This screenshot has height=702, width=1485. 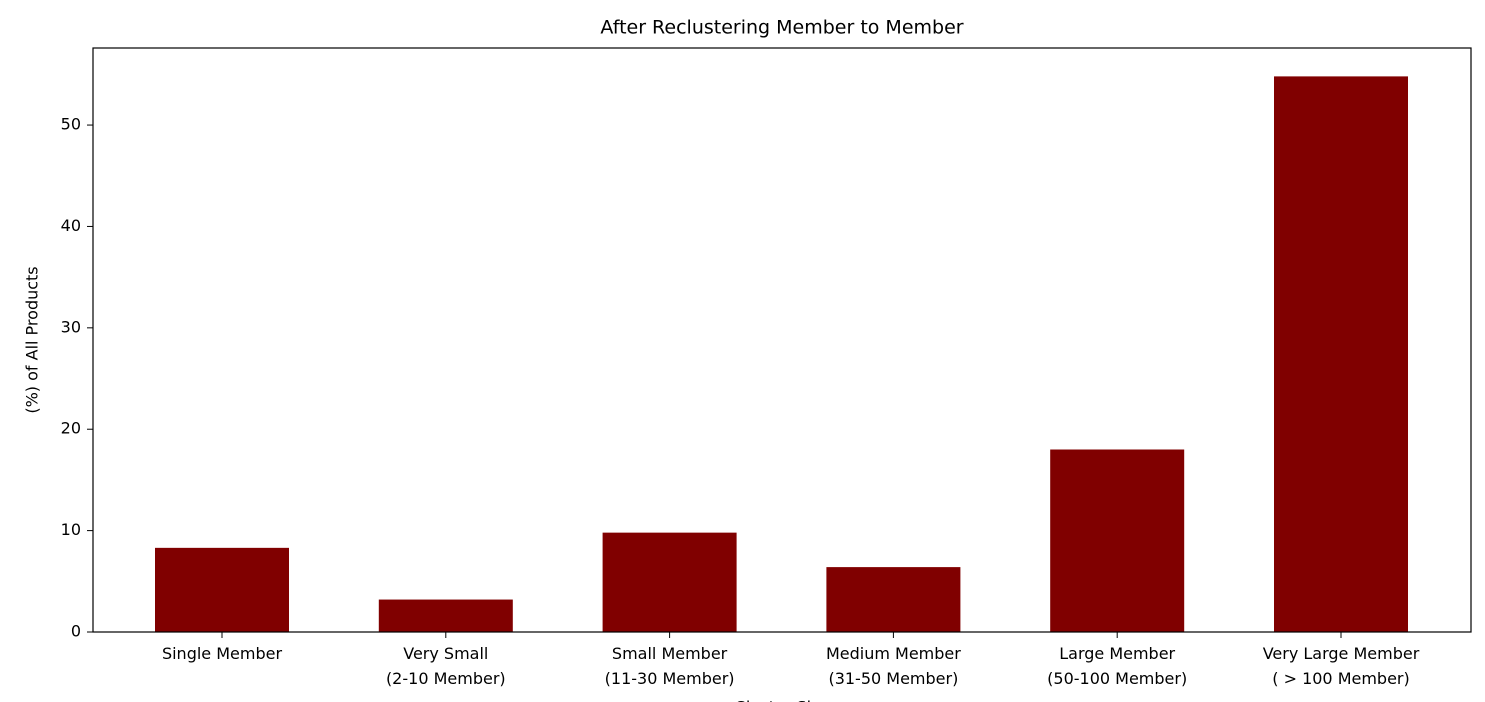 I want to click on x-tick-label: Large Member (50-100 Member), so click(x=1117, y=666).